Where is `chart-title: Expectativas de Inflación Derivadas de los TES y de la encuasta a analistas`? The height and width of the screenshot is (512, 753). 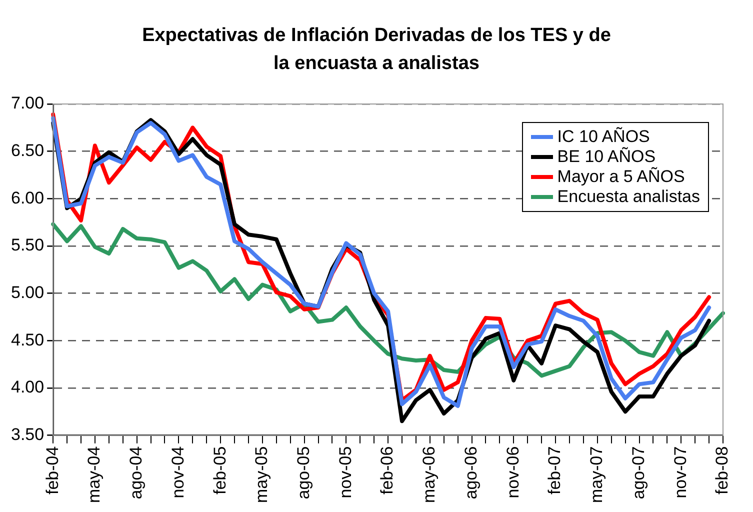
chart-title: Expectativas de Inflación Derivadas de los TES y de la encuasta a analistas is located at coordinates (376, 50).